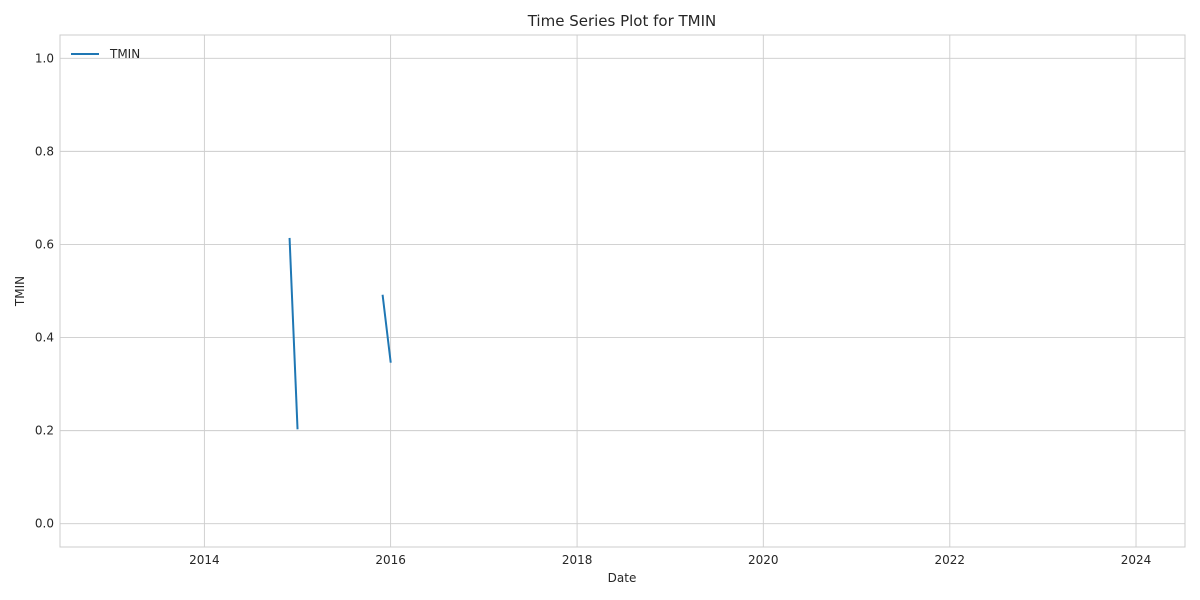 The height and width of the screenshot is (600, 1200). I want to click on legend-label-tmin: TMIN, so click(124, 54).